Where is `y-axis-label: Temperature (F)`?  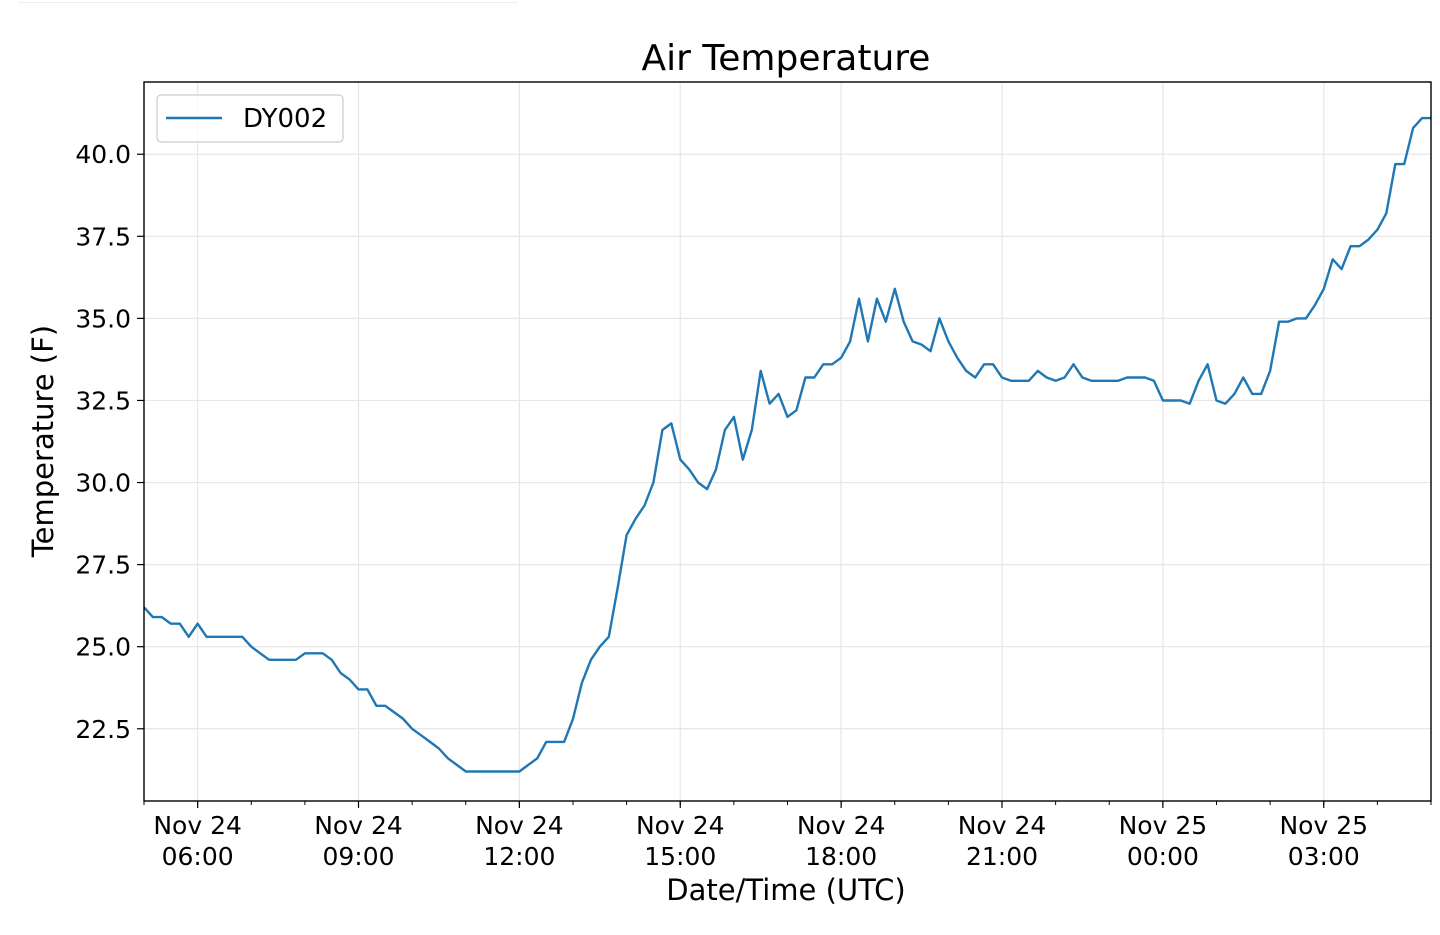
y-axis-label: Temperature (F) is located at coordinates (43, 441).